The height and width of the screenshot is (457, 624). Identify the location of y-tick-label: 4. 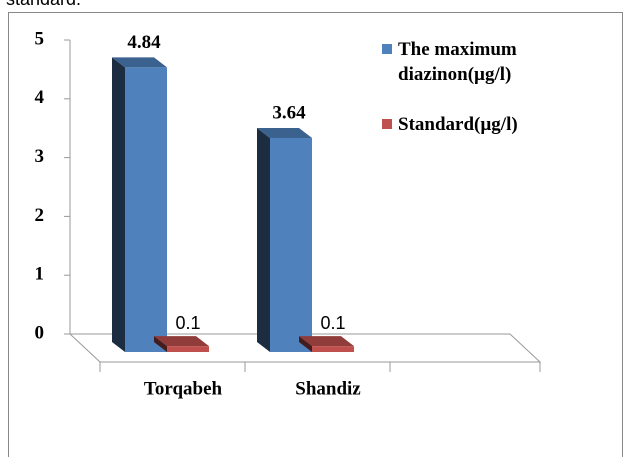
(40, 97).